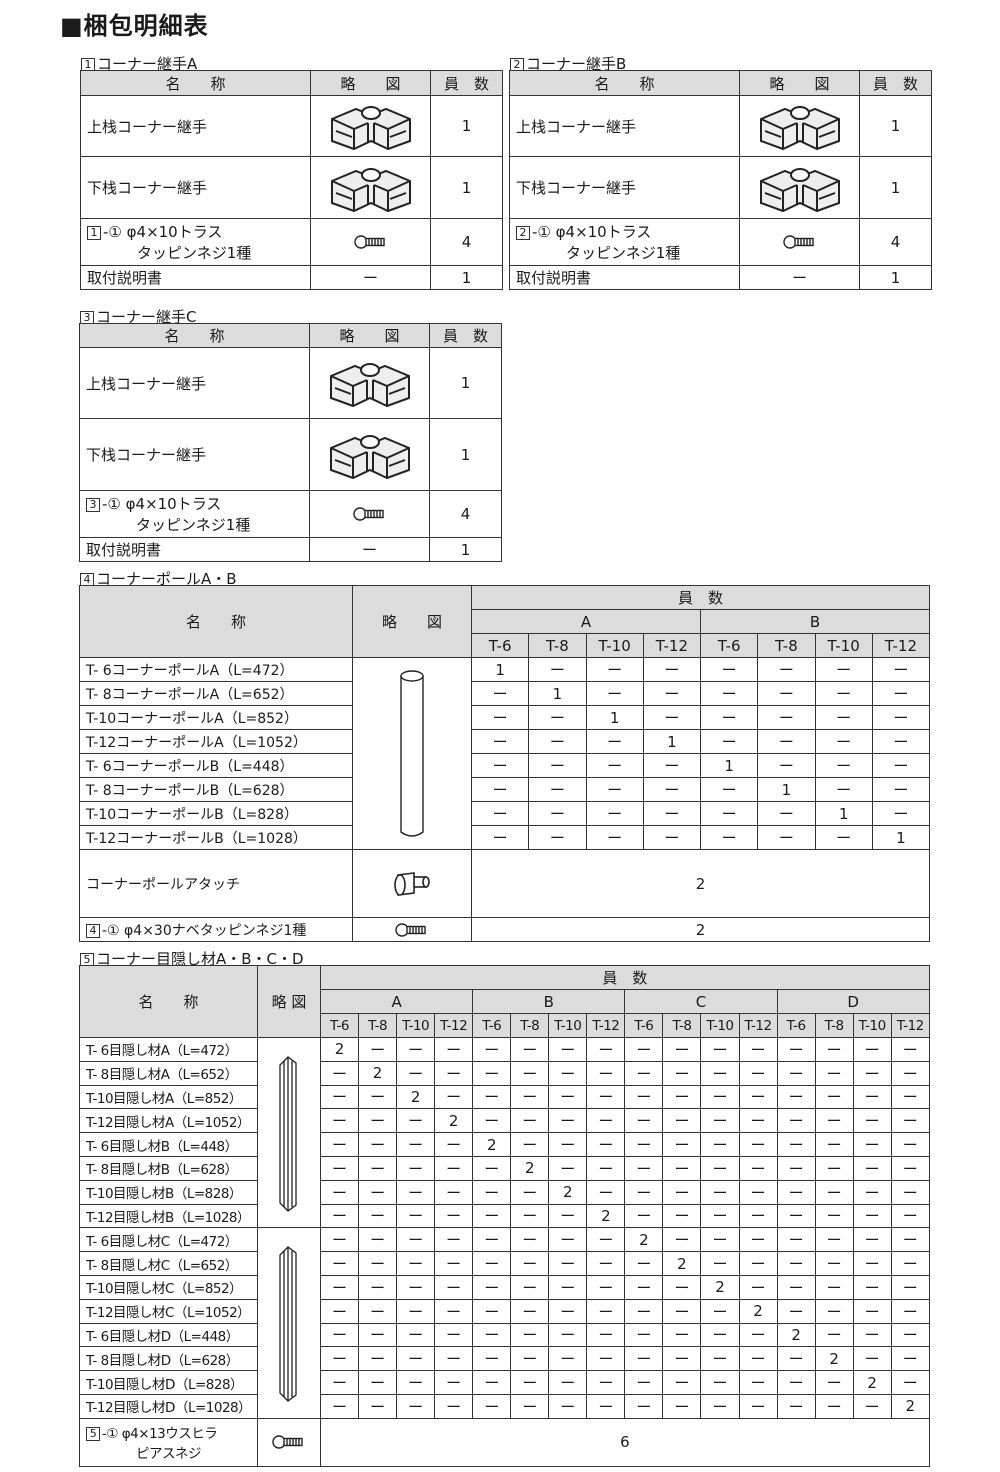 The height and width of the screenshot is (1472, 1000). What do you see at coordinates (216, 741) in the screenshot?
I see `item-name: T-12コーナーポールA（L=1052）` at bounding box center [216, 741].